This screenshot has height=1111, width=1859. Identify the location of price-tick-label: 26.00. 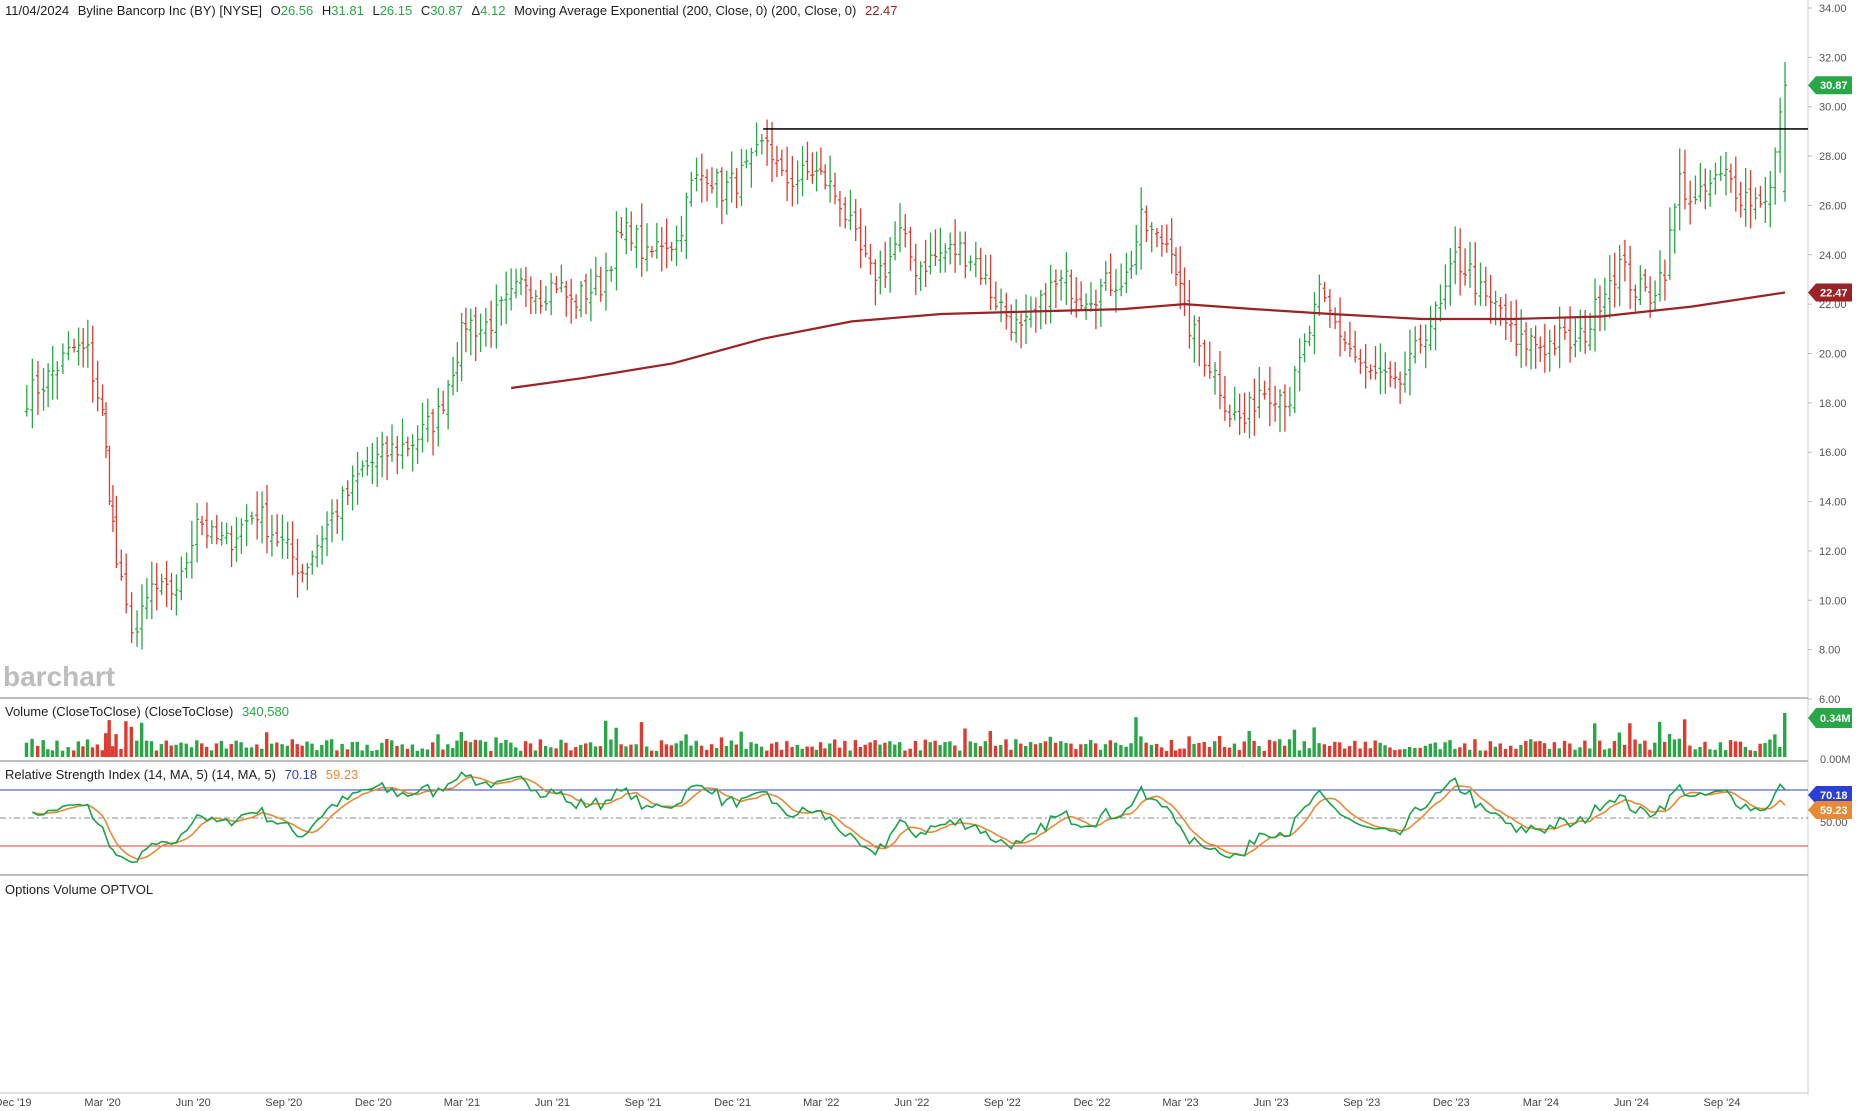
(1833, 206).